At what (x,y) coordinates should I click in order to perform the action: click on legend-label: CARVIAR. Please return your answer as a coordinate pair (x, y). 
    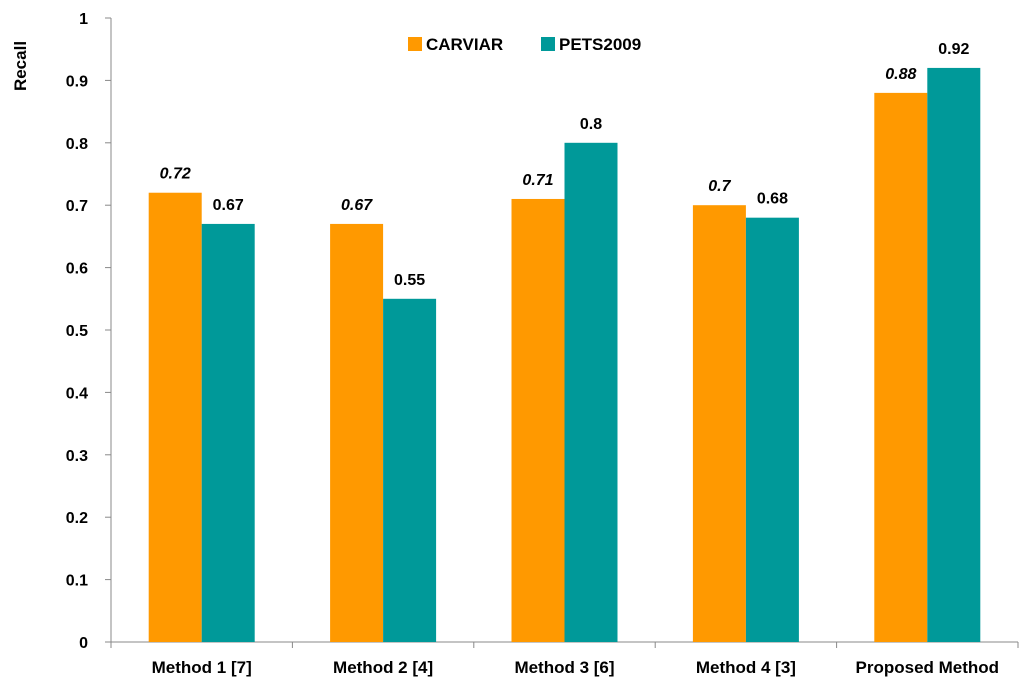
    Looking at the image, I should click on (464, 44).